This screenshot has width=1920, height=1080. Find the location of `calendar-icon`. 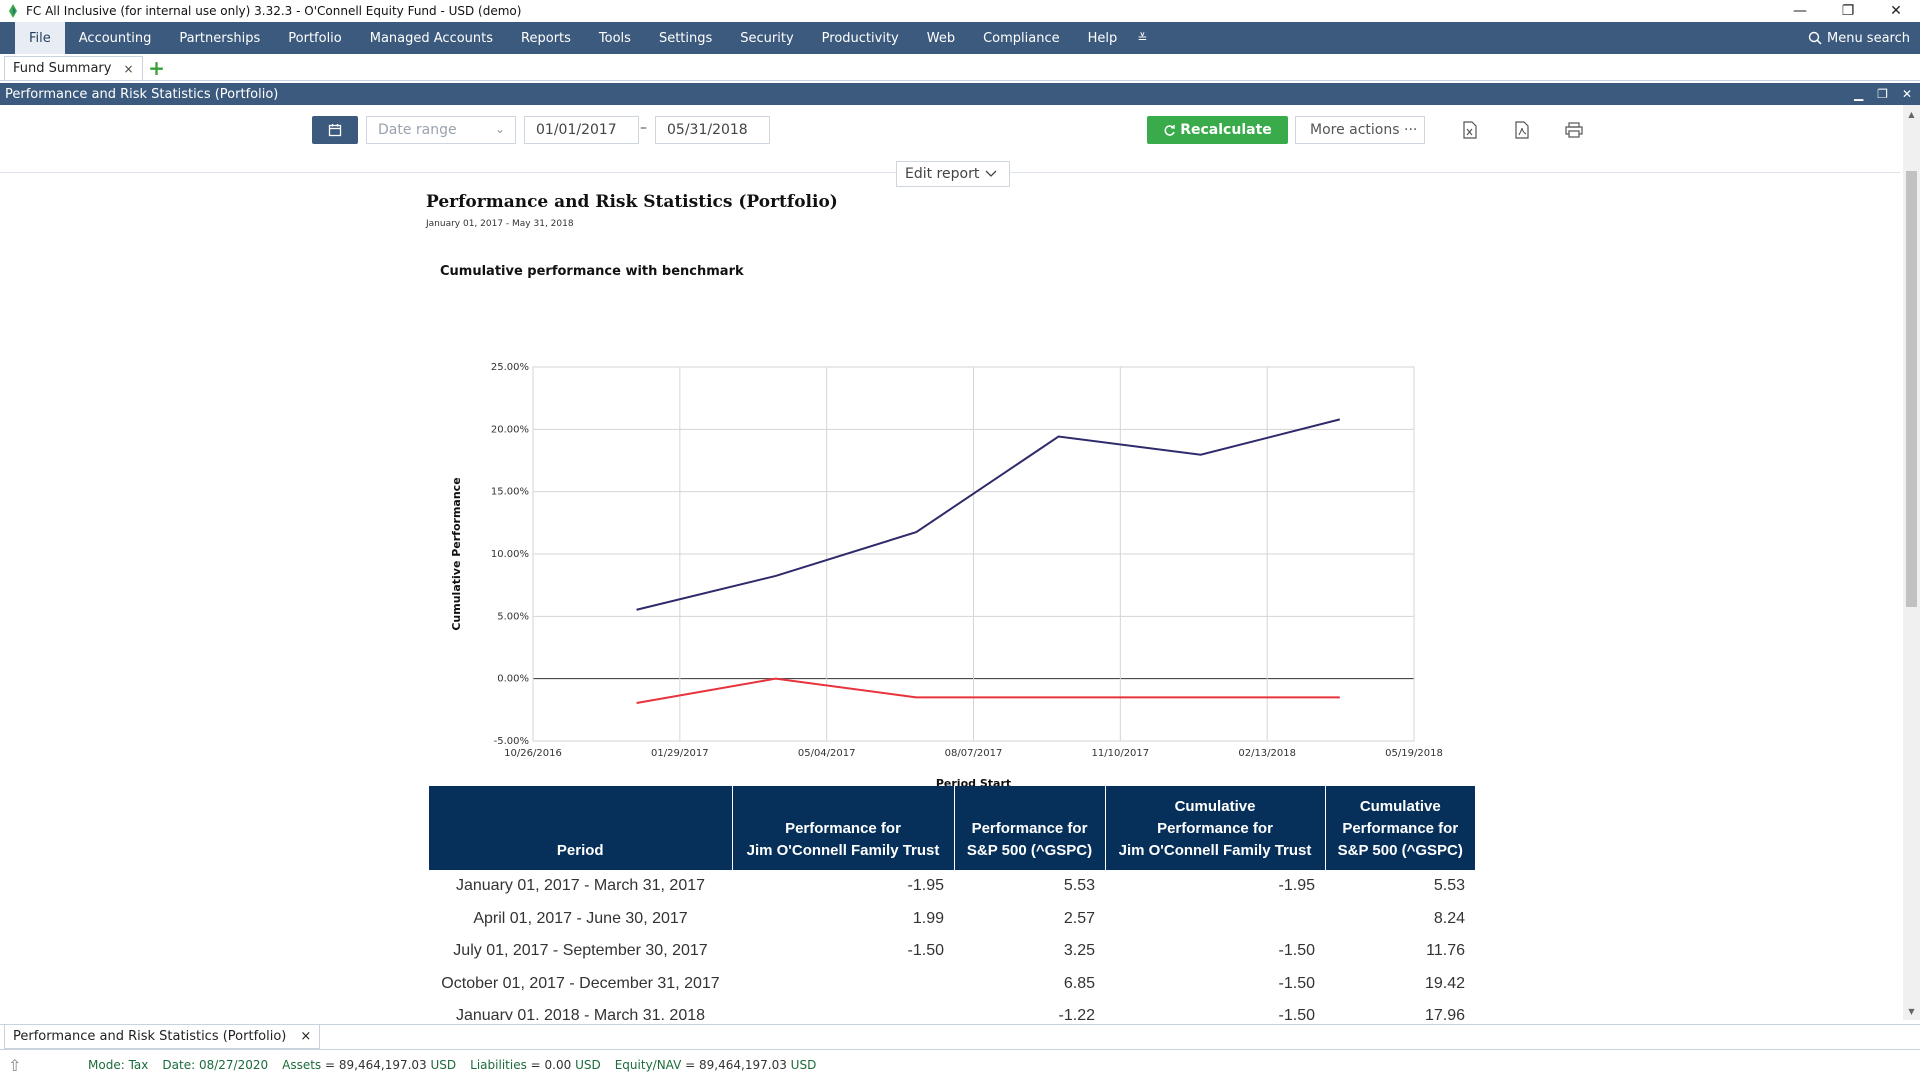

calendar-icon is located at coordinates (335, 130).